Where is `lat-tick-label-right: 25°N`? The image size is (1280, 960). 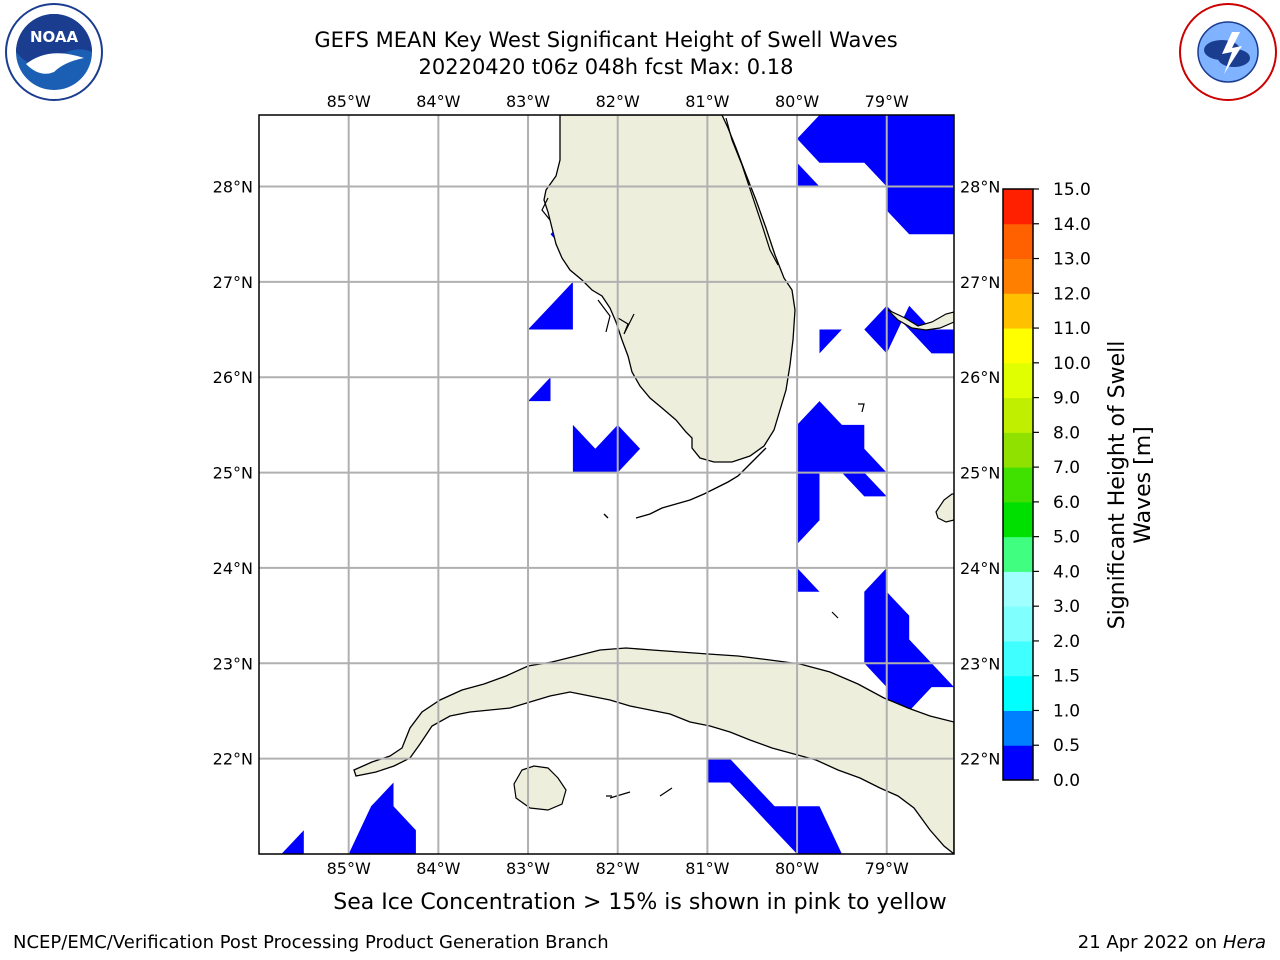 lat-tick-label-right: 25°N is located at coordinates (980, 473).